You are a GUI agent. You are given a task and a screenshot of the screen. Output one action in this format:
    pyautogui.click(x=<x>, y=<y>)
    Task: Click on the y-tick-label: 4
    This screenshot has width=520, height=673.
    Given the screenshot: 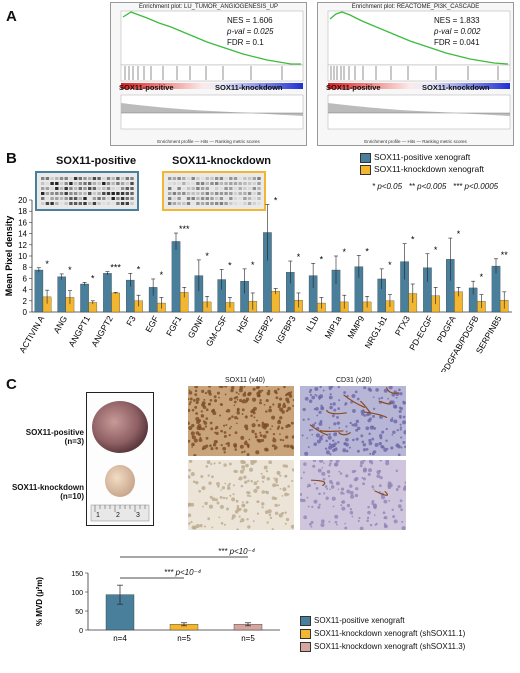 What is the action you would take?
    pyautogui.click(x=25, y=290)
    